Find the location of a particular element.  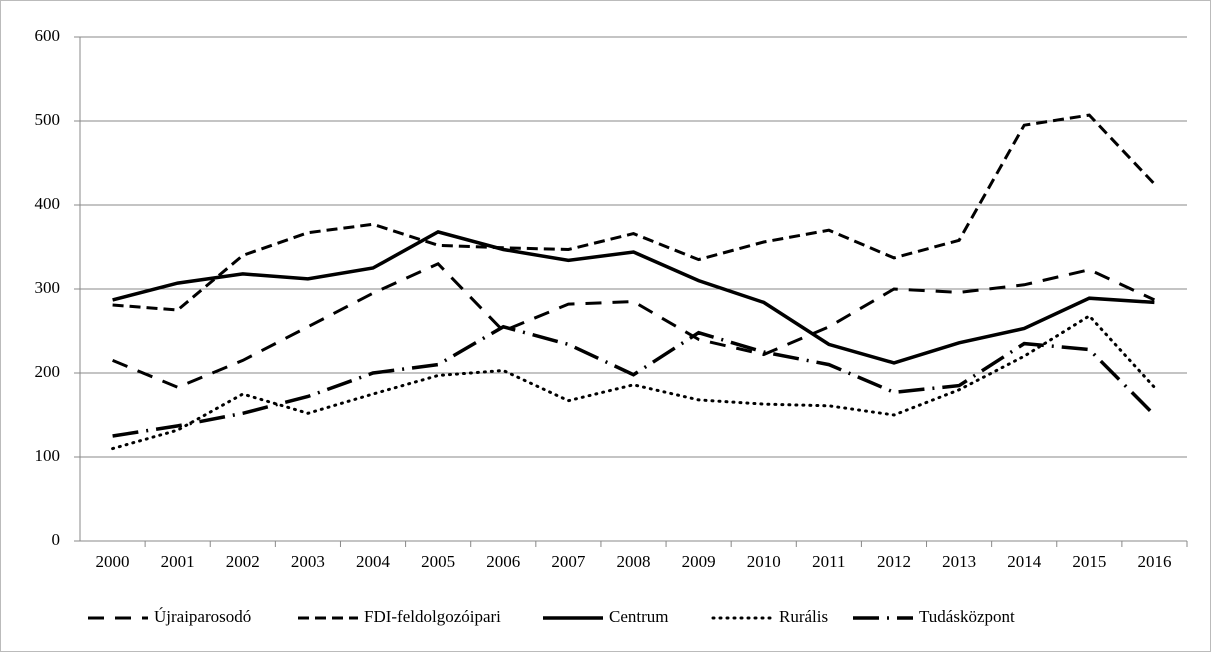

x-tick-label: 2009 is located at coordinates (699, 561).